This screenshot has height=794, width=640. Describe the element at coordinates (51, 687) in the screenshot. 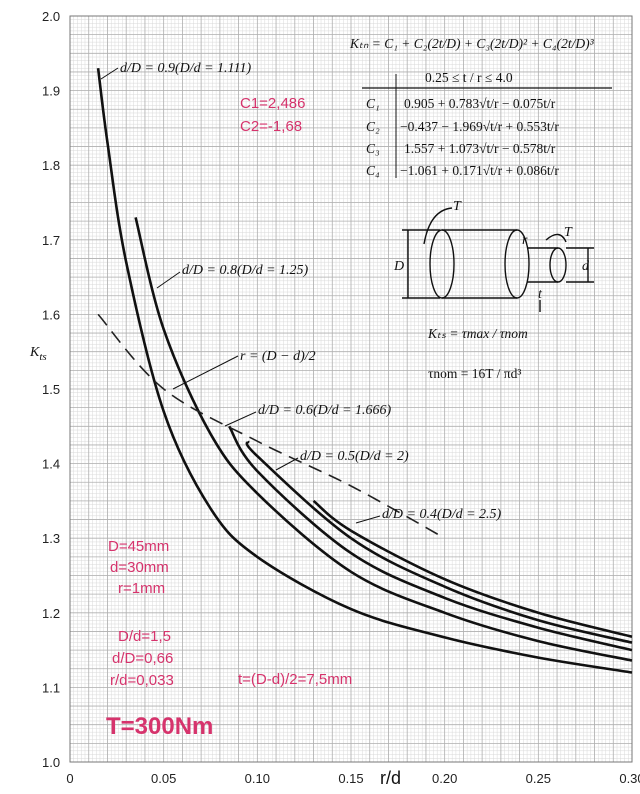

I see `y-tick-label: 1.1` at that location.